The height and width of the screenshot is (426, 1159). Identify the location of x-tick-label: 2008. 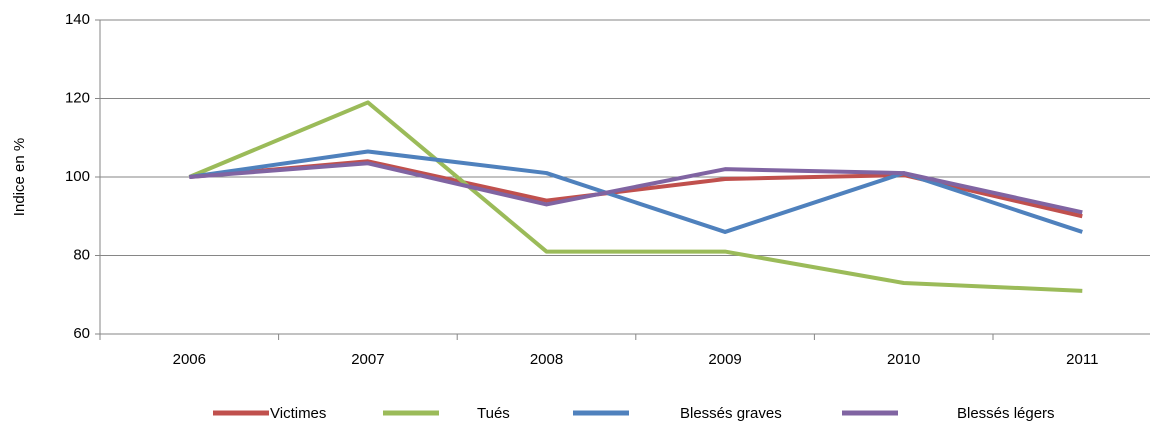
(546, 359).